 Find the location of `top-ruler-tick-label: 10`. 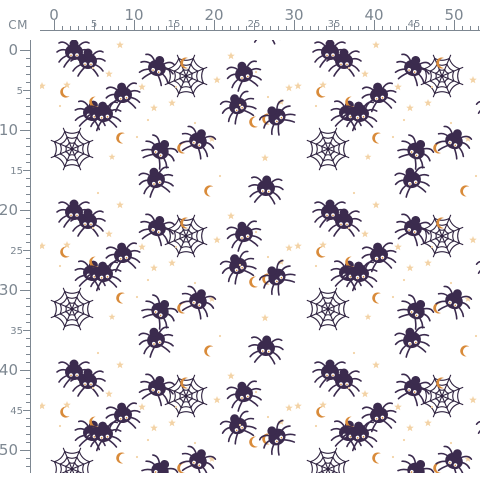

top-ruler-tick-label: 10 is located at coordinates (133, 15).